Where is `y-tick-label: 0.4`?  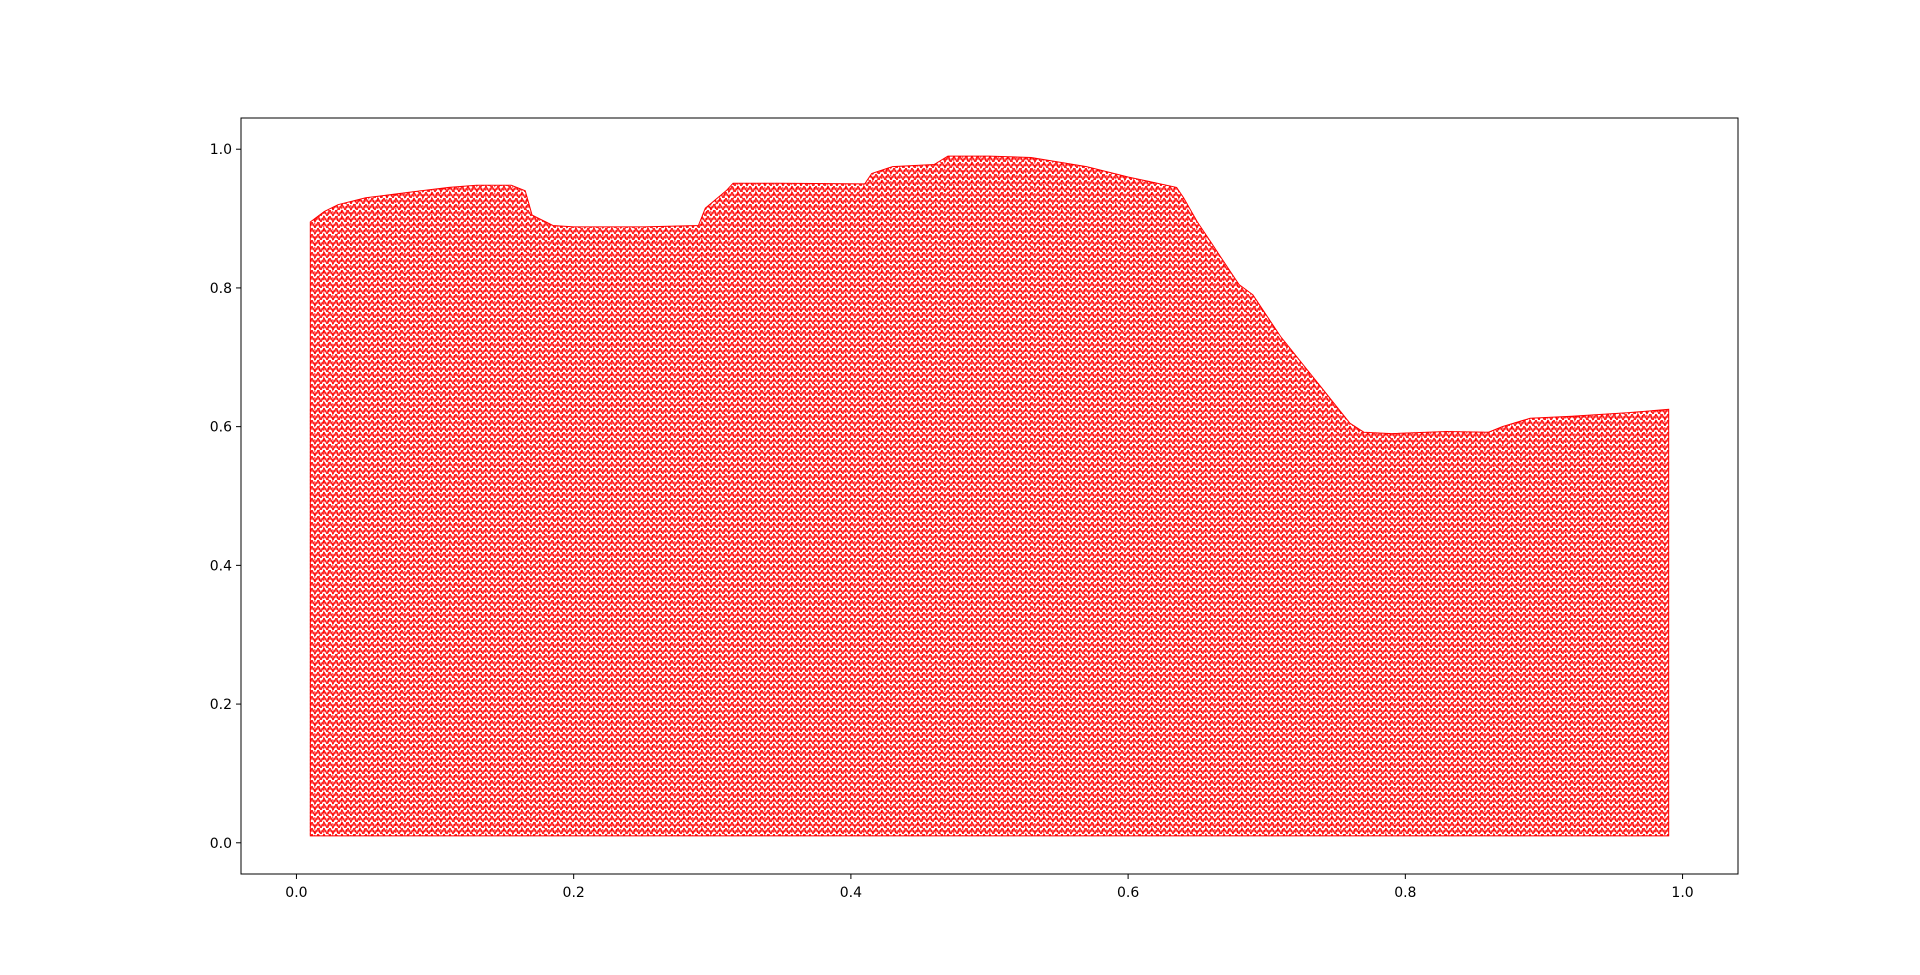
y-tick-label: 0.4 is located at coordinates (221, 566).